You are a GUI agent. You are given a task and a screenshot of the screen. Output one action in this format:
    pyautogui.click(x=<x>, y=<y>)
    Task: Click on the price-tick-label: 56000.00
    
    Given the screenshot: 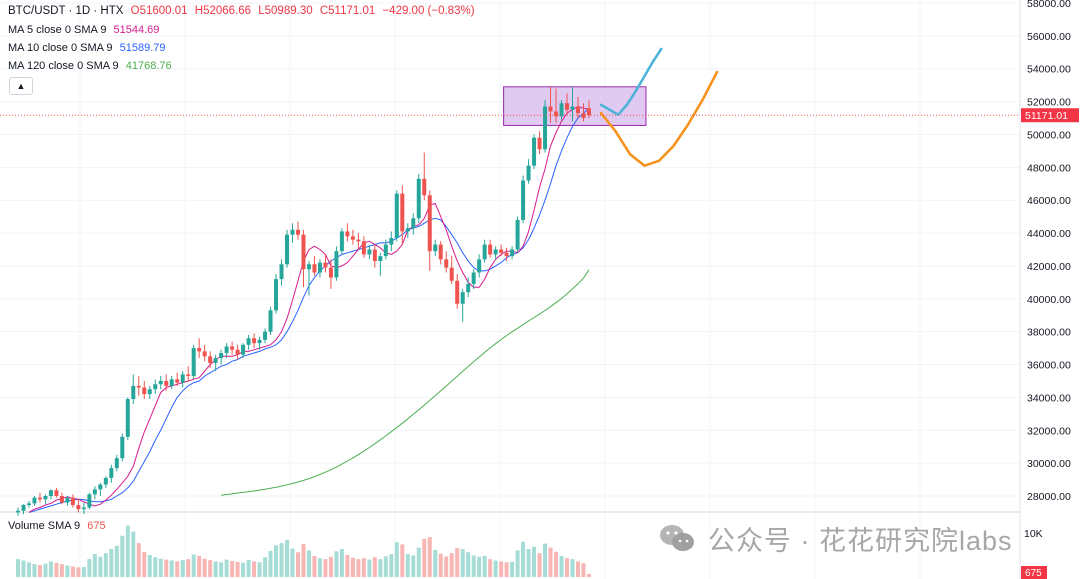 What is the action you would take?
    pyautogui.click(x=1049, y=37)
    